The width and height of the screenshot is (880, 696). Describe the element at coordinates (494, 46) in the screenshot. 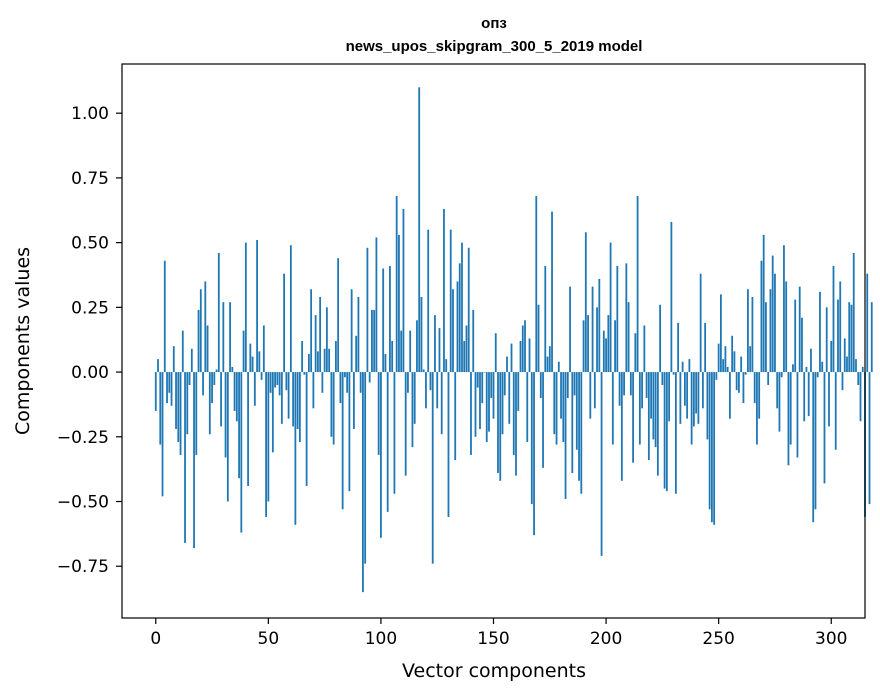

I see `chart-title-line2: news_upos_skipgram_300_5_2019 model` at that location.